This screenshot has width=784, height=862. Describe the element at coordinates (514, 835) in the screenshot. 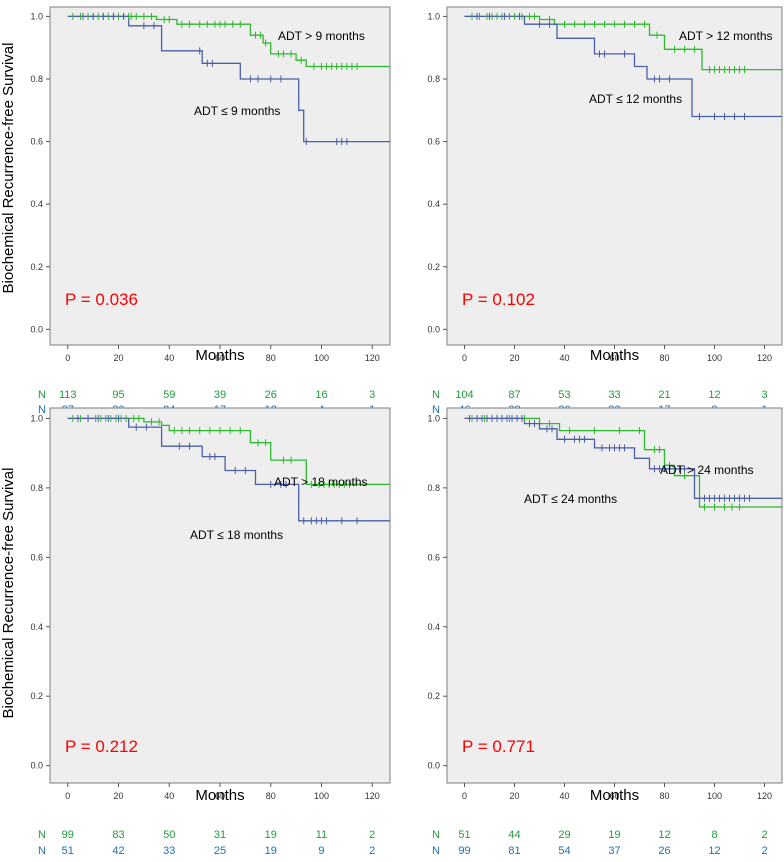

I see `risk-count: 44` at that location.